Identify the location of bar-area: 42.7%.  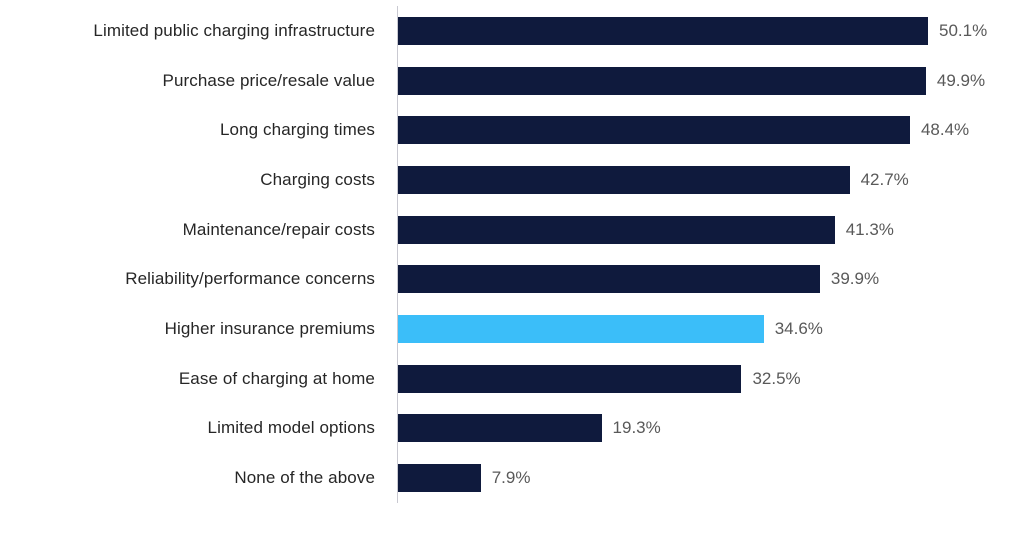
(653, 180).